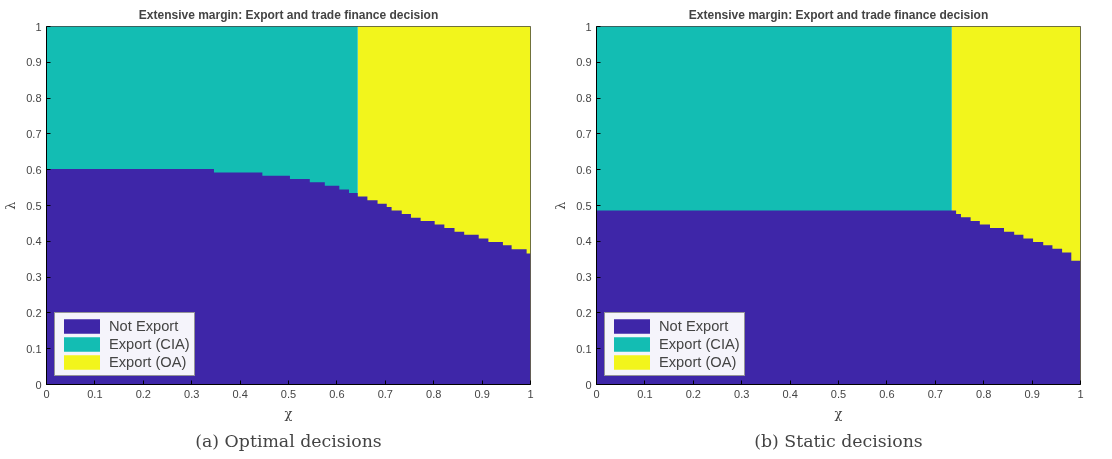  Describe the element at coordinates (838, 440) in the screenshot. I see `text: (b) Static decisions` at that location.